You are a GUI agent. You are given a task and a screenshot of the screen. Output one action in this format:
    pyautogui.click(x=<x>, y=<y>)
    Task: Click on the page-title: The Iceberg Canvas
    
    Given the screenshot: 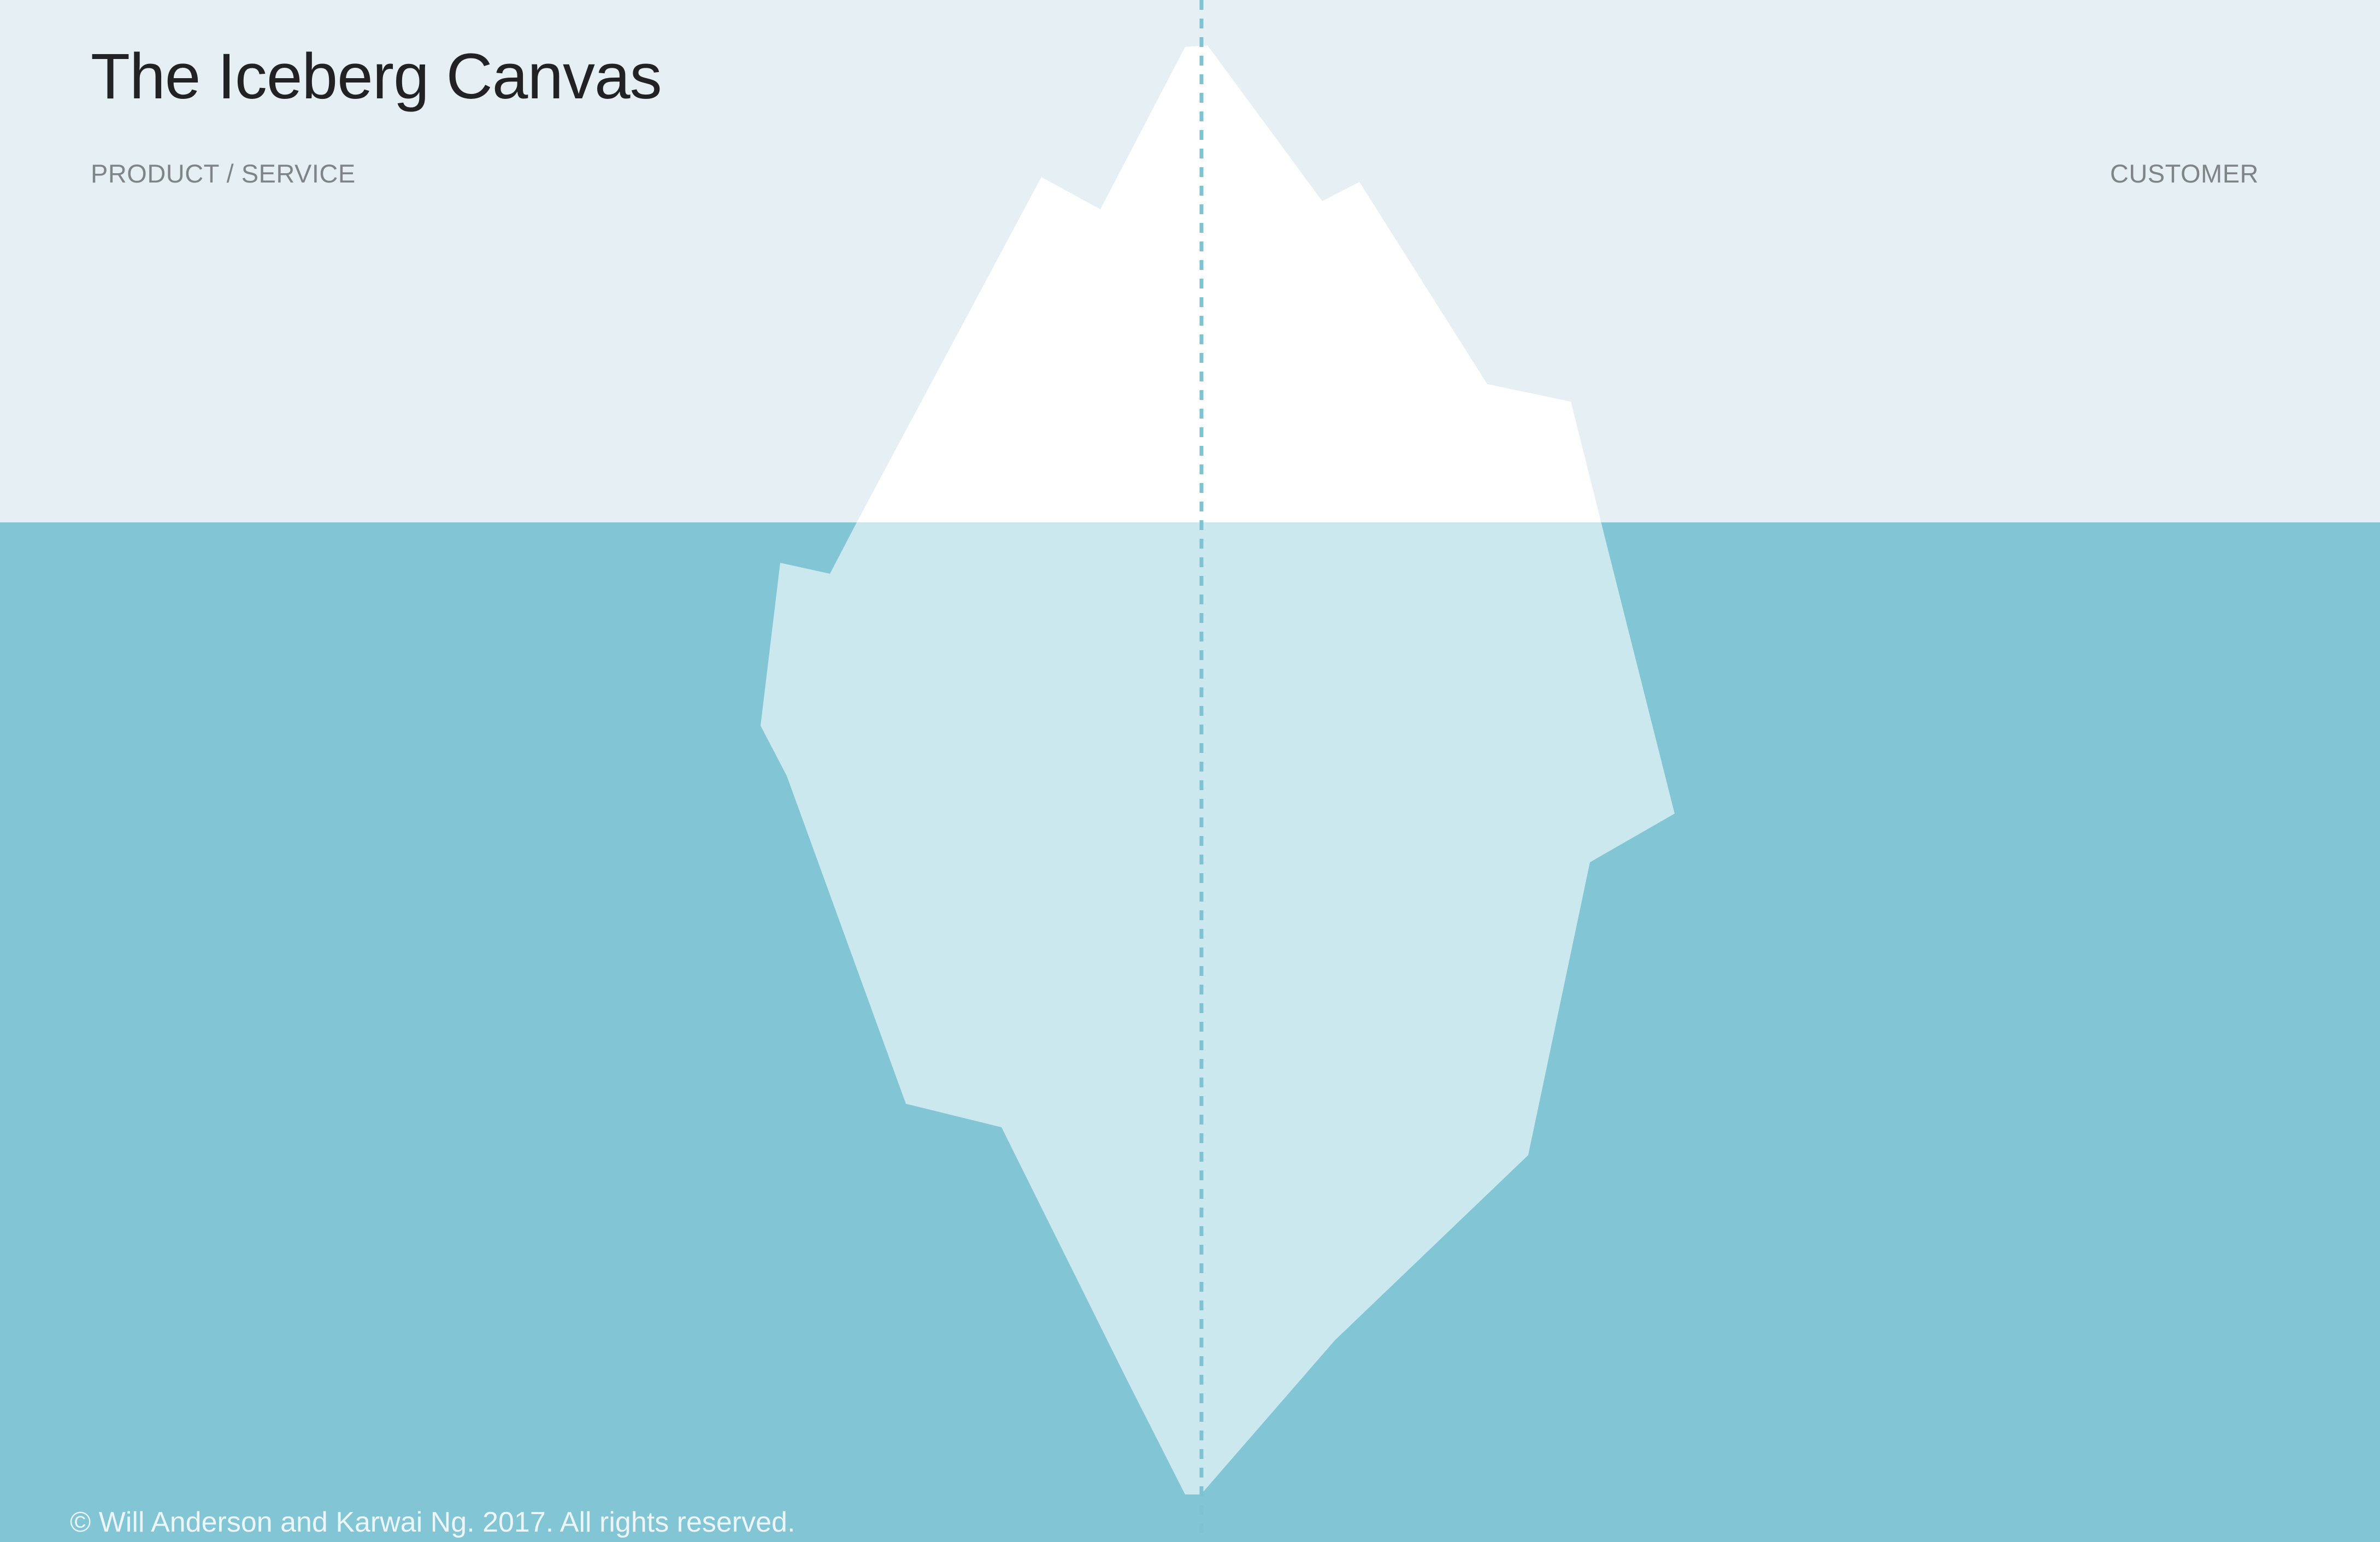 What is the action you would take?
    pyautogui.click(x=376, y=76)
    